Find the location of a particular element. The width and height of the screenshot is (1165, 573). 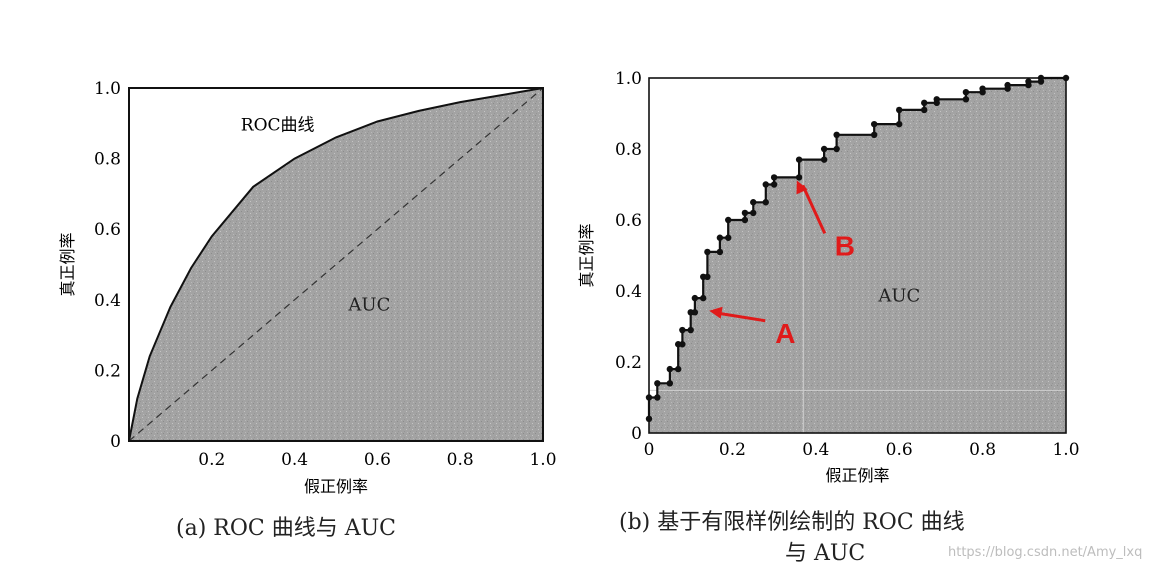

curve-label: ROC曲线 is located at coordinates (278, 125).